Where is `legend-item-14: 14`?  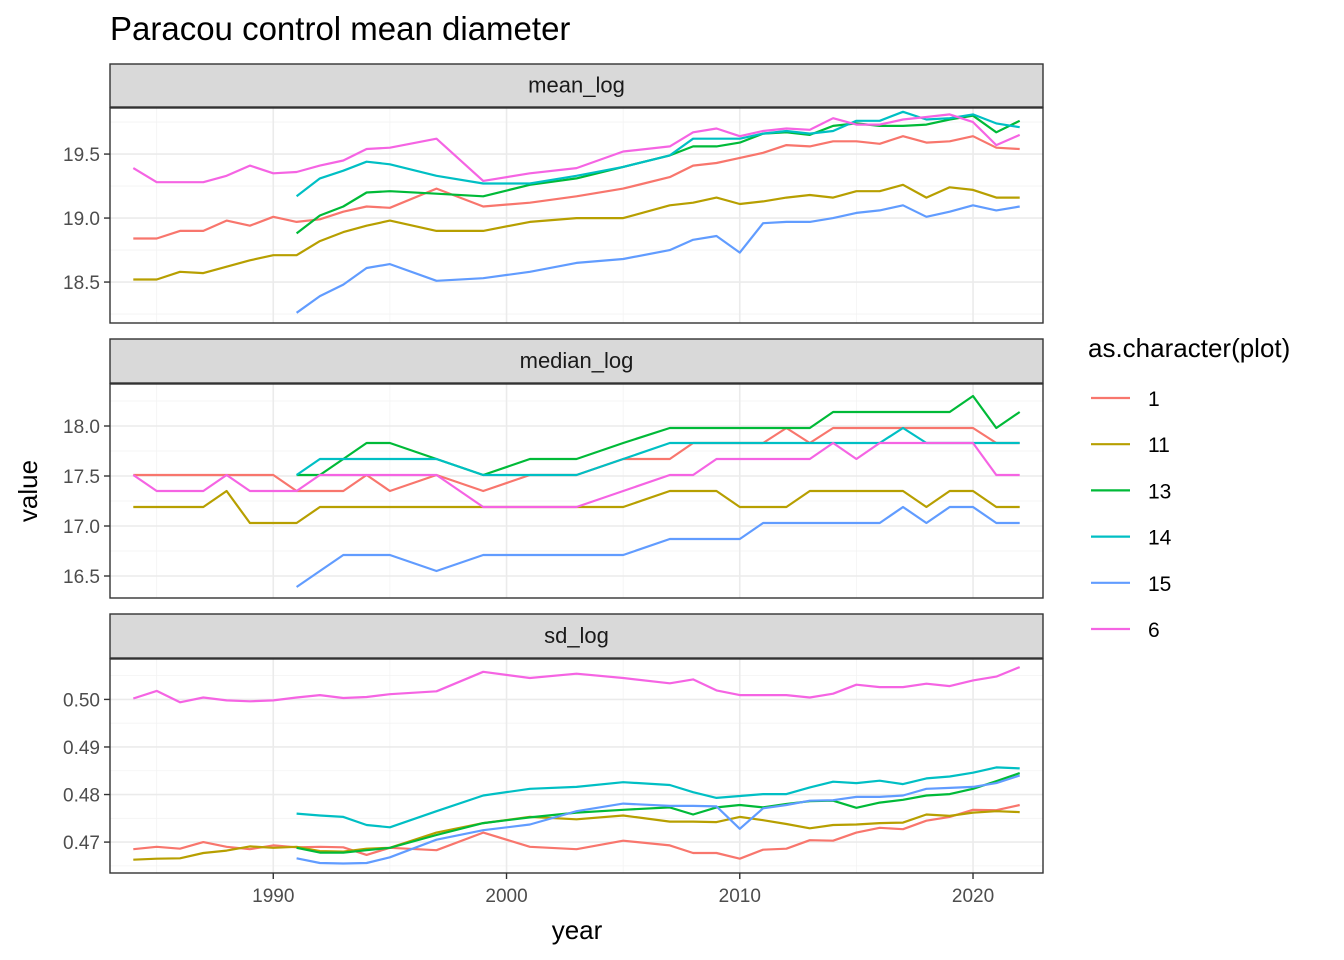
legend-item-14: 14 is located at coordinates (1131, 538).